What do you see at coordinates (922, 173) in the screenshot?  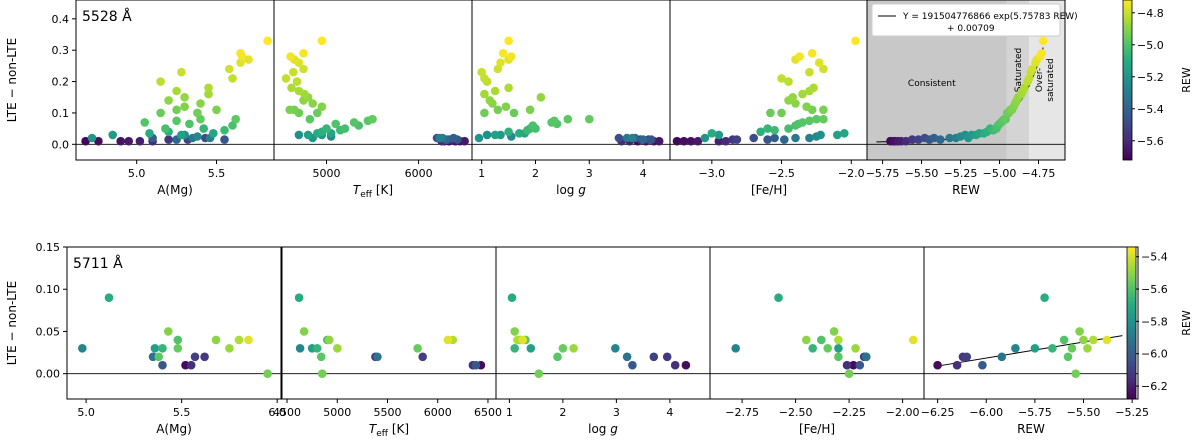 I see `x-tick-label: −5.50` at bounding box center [922, 173].